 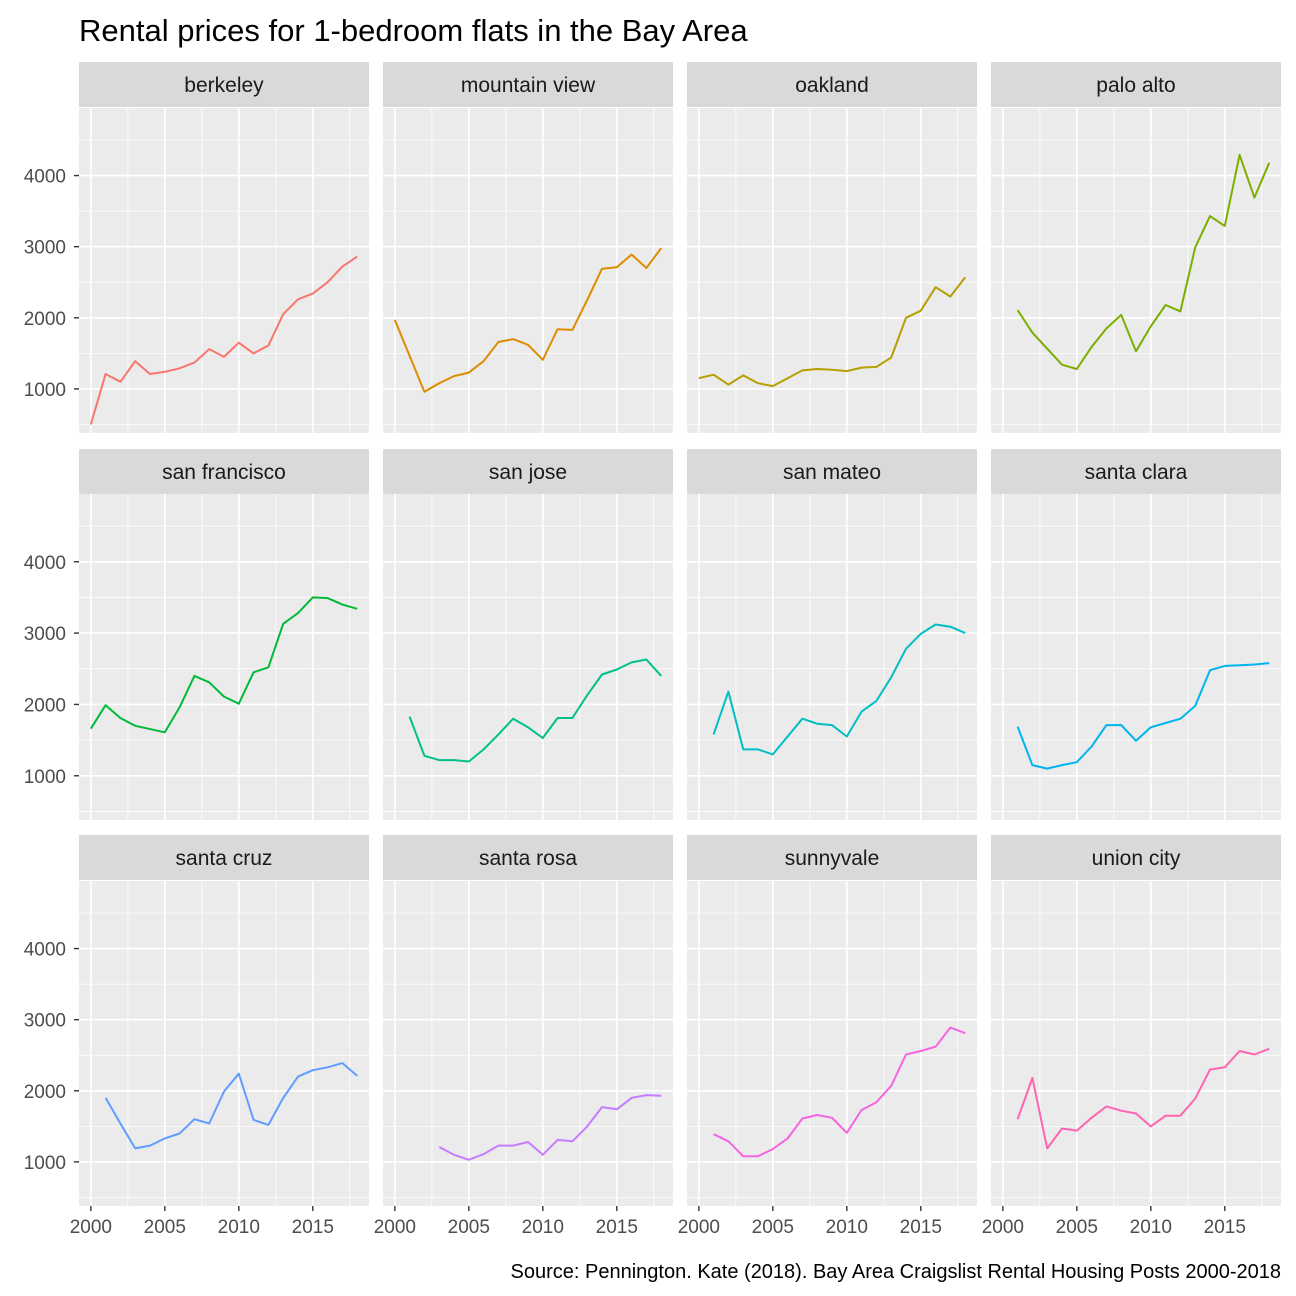 I want to click on facet-strip-label: san jose, so click(x=528, y=472).